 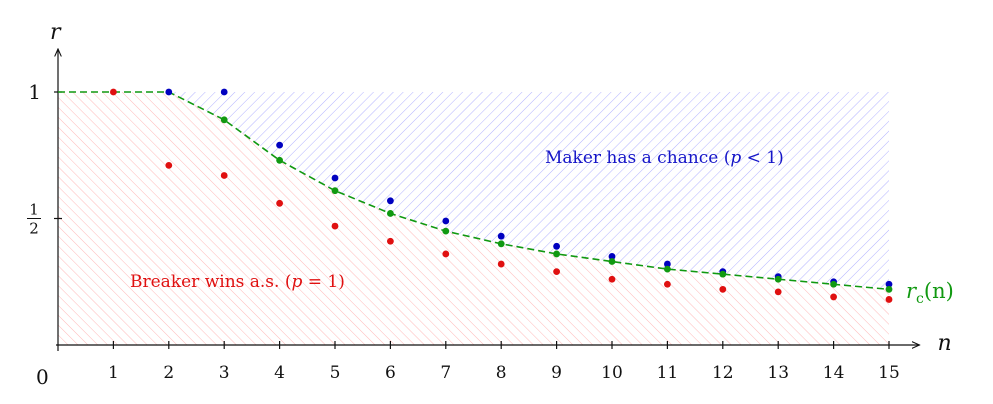 I want to click on x-tick-label: 6, so click(x=390, y=373).